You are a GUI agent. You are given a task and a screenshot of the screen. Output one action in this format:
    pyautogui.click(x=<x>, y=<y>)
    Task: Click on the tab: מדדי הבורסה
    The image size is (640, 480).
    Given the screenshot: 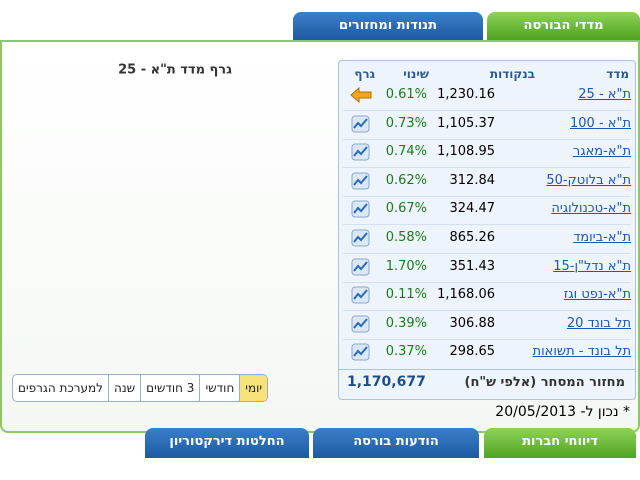 What is the action you would take?
    pyautogui.click(x=563, y=26)
    